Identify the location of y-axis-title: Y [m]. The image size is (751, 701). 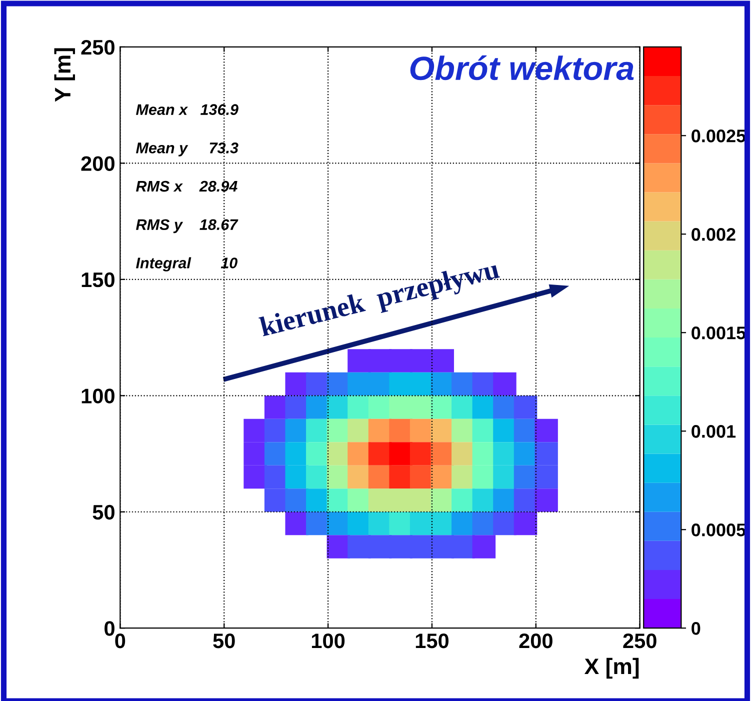
(64, 75).